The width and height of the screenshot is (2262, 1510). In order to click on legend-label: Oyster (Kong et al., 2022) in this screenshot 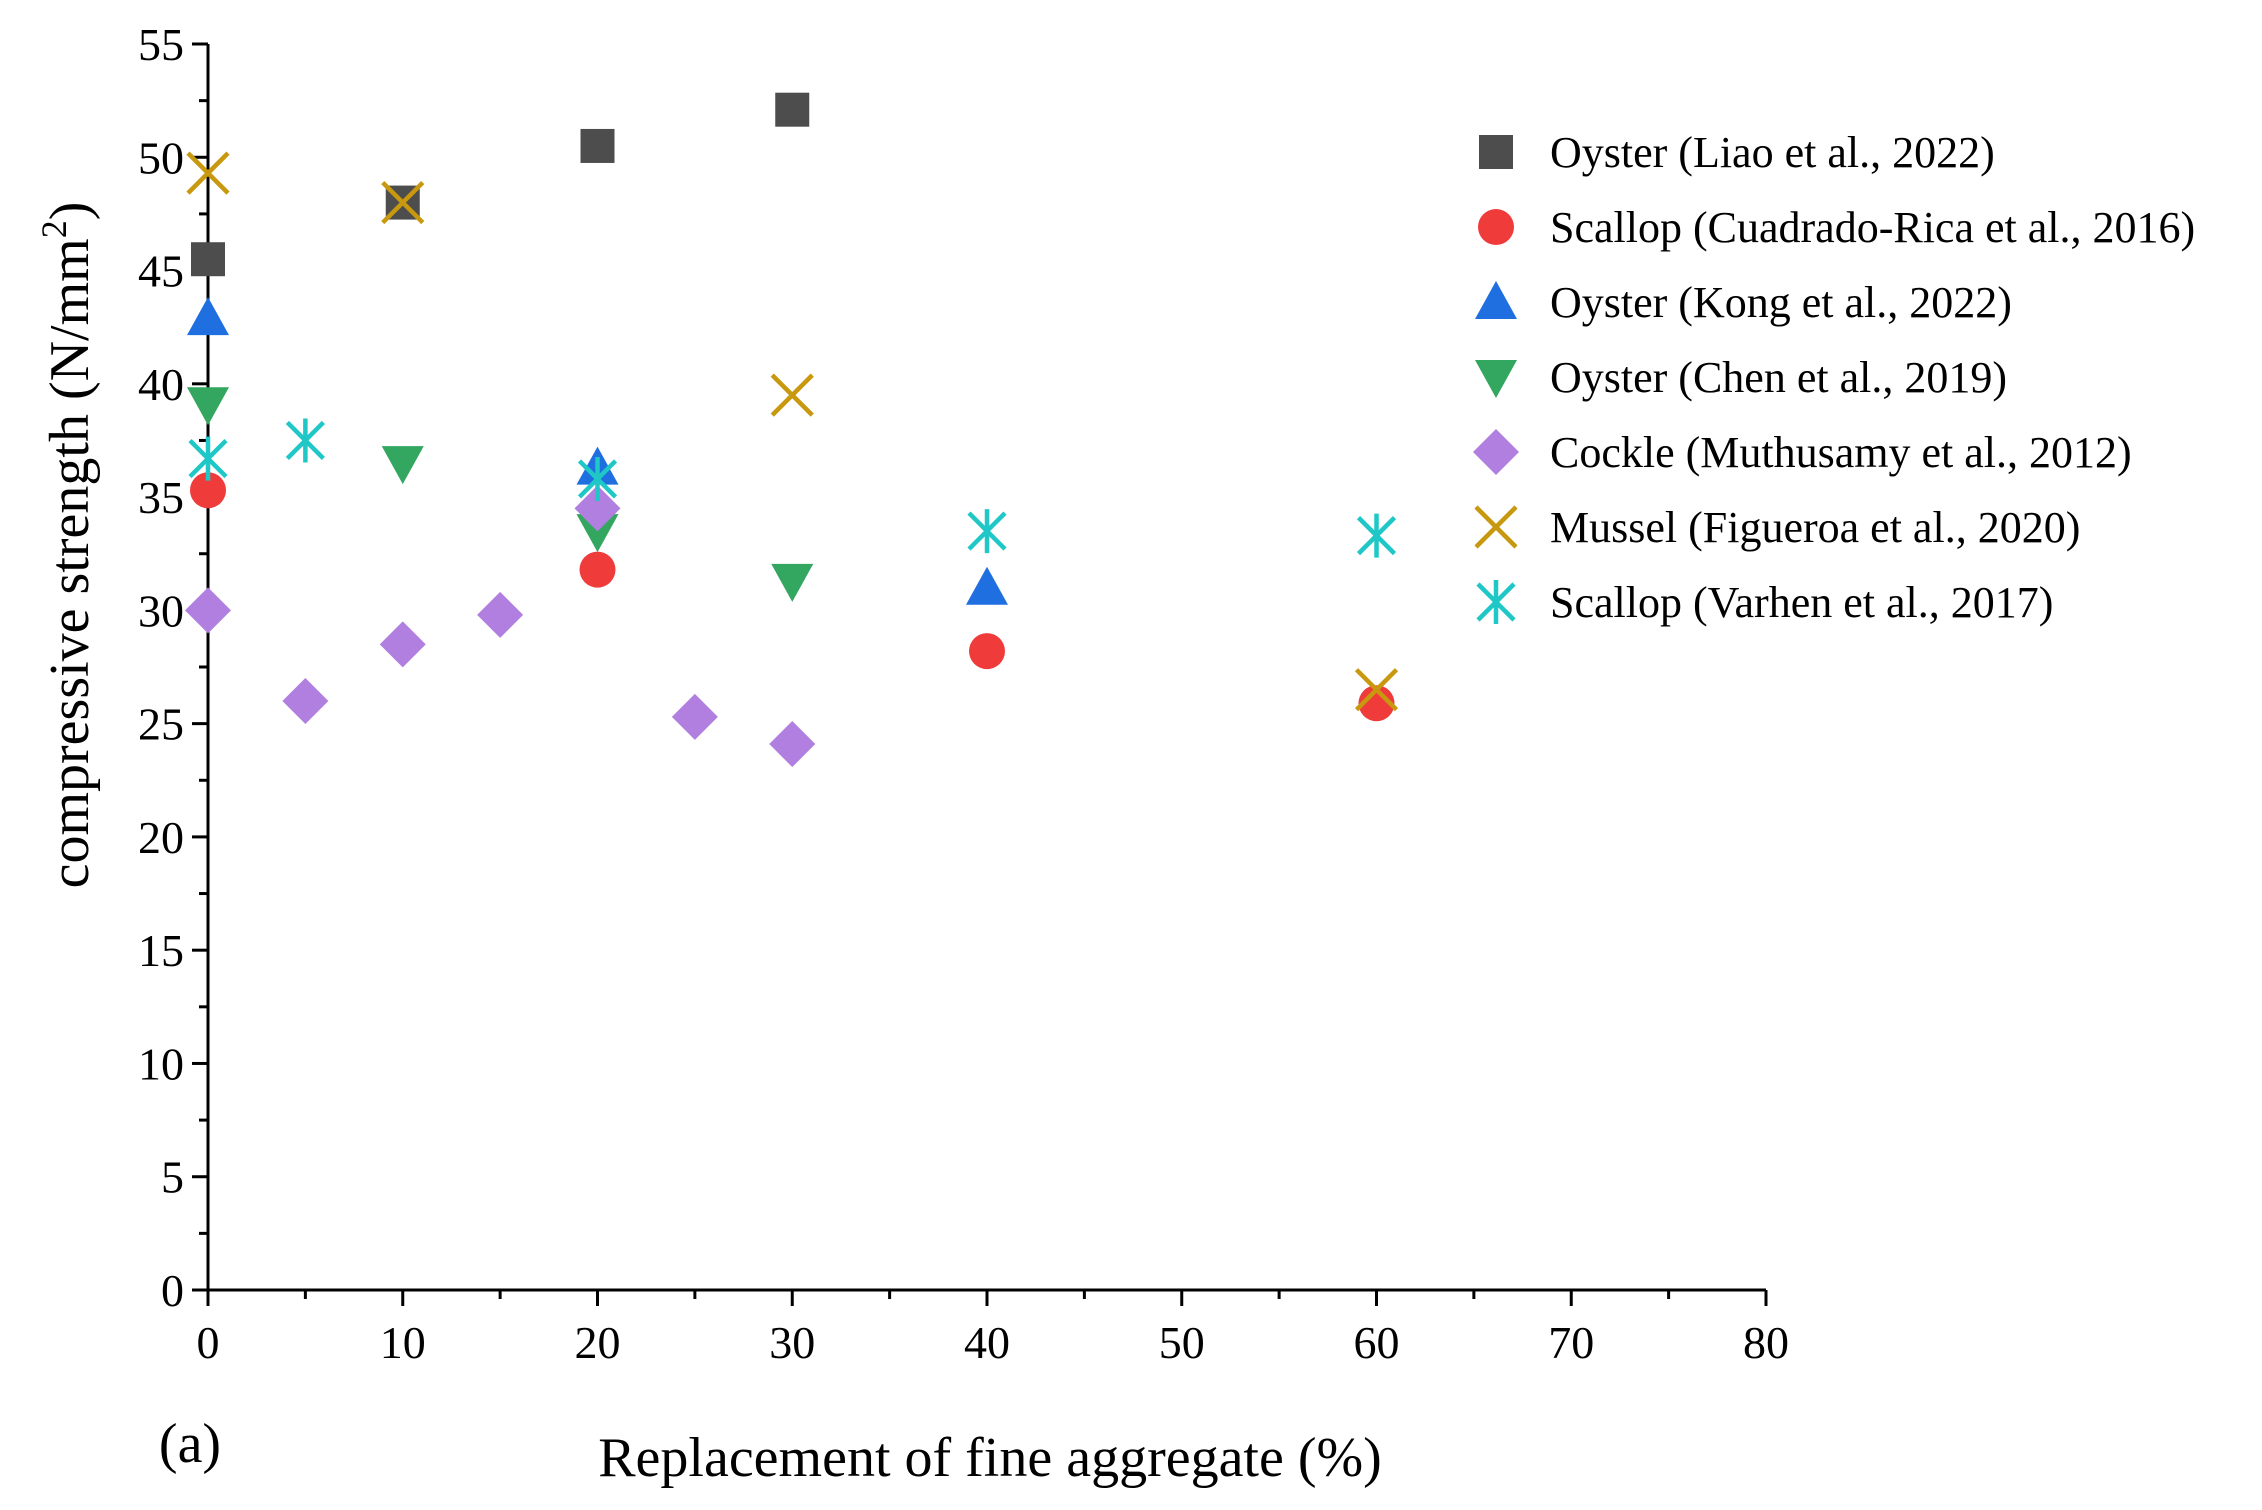, I will do `click(1781, 302)`.